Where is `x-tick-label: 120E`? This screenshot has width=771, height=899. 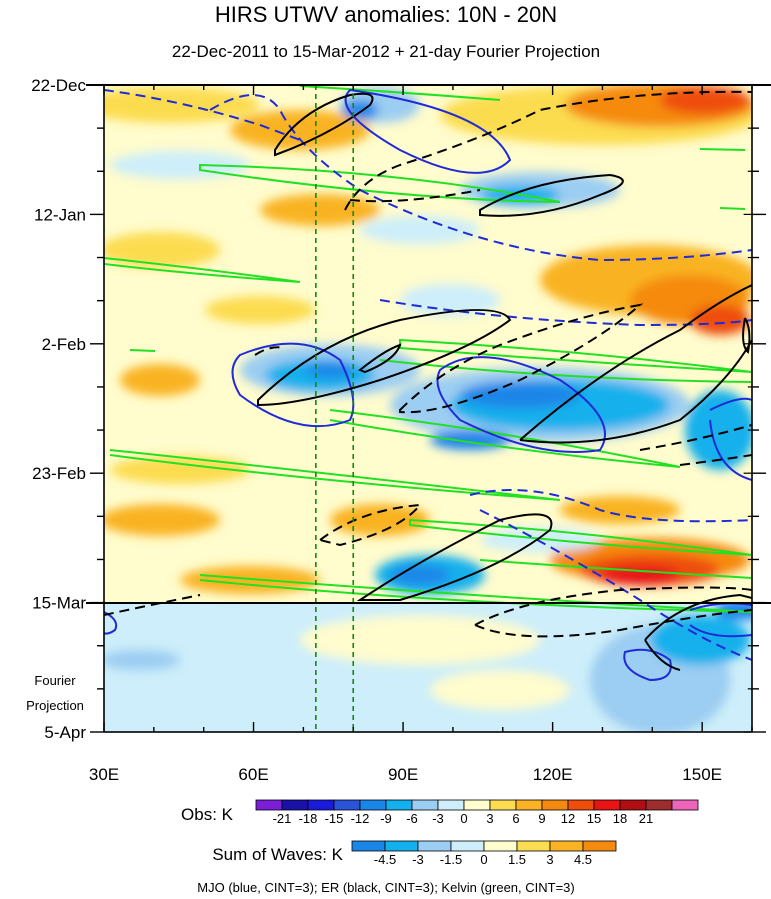
x-tick-label: 120E is located at coordinates (553, 774).